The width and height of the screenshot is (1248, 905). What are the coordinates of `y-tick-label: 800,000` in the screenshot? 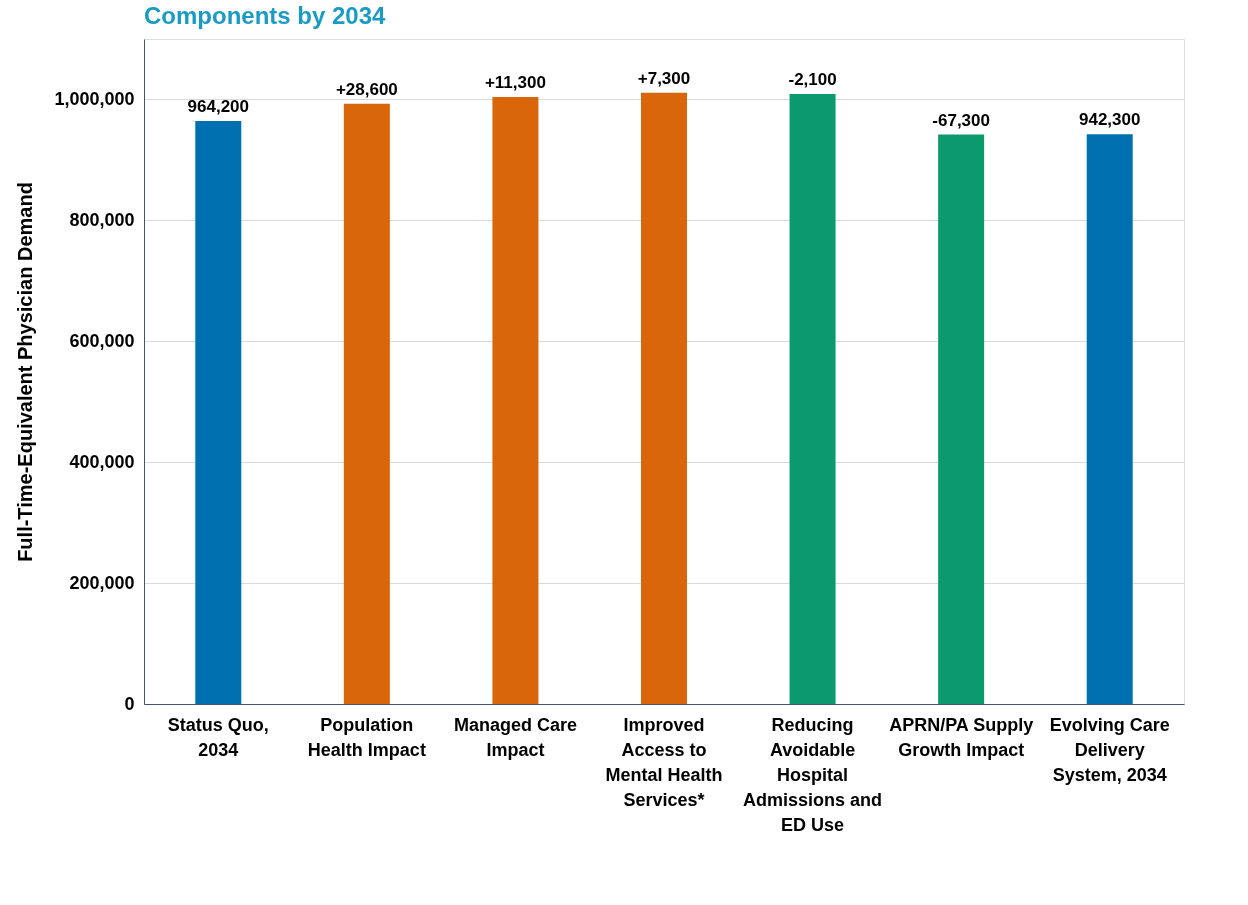 It's located at (102, 219).